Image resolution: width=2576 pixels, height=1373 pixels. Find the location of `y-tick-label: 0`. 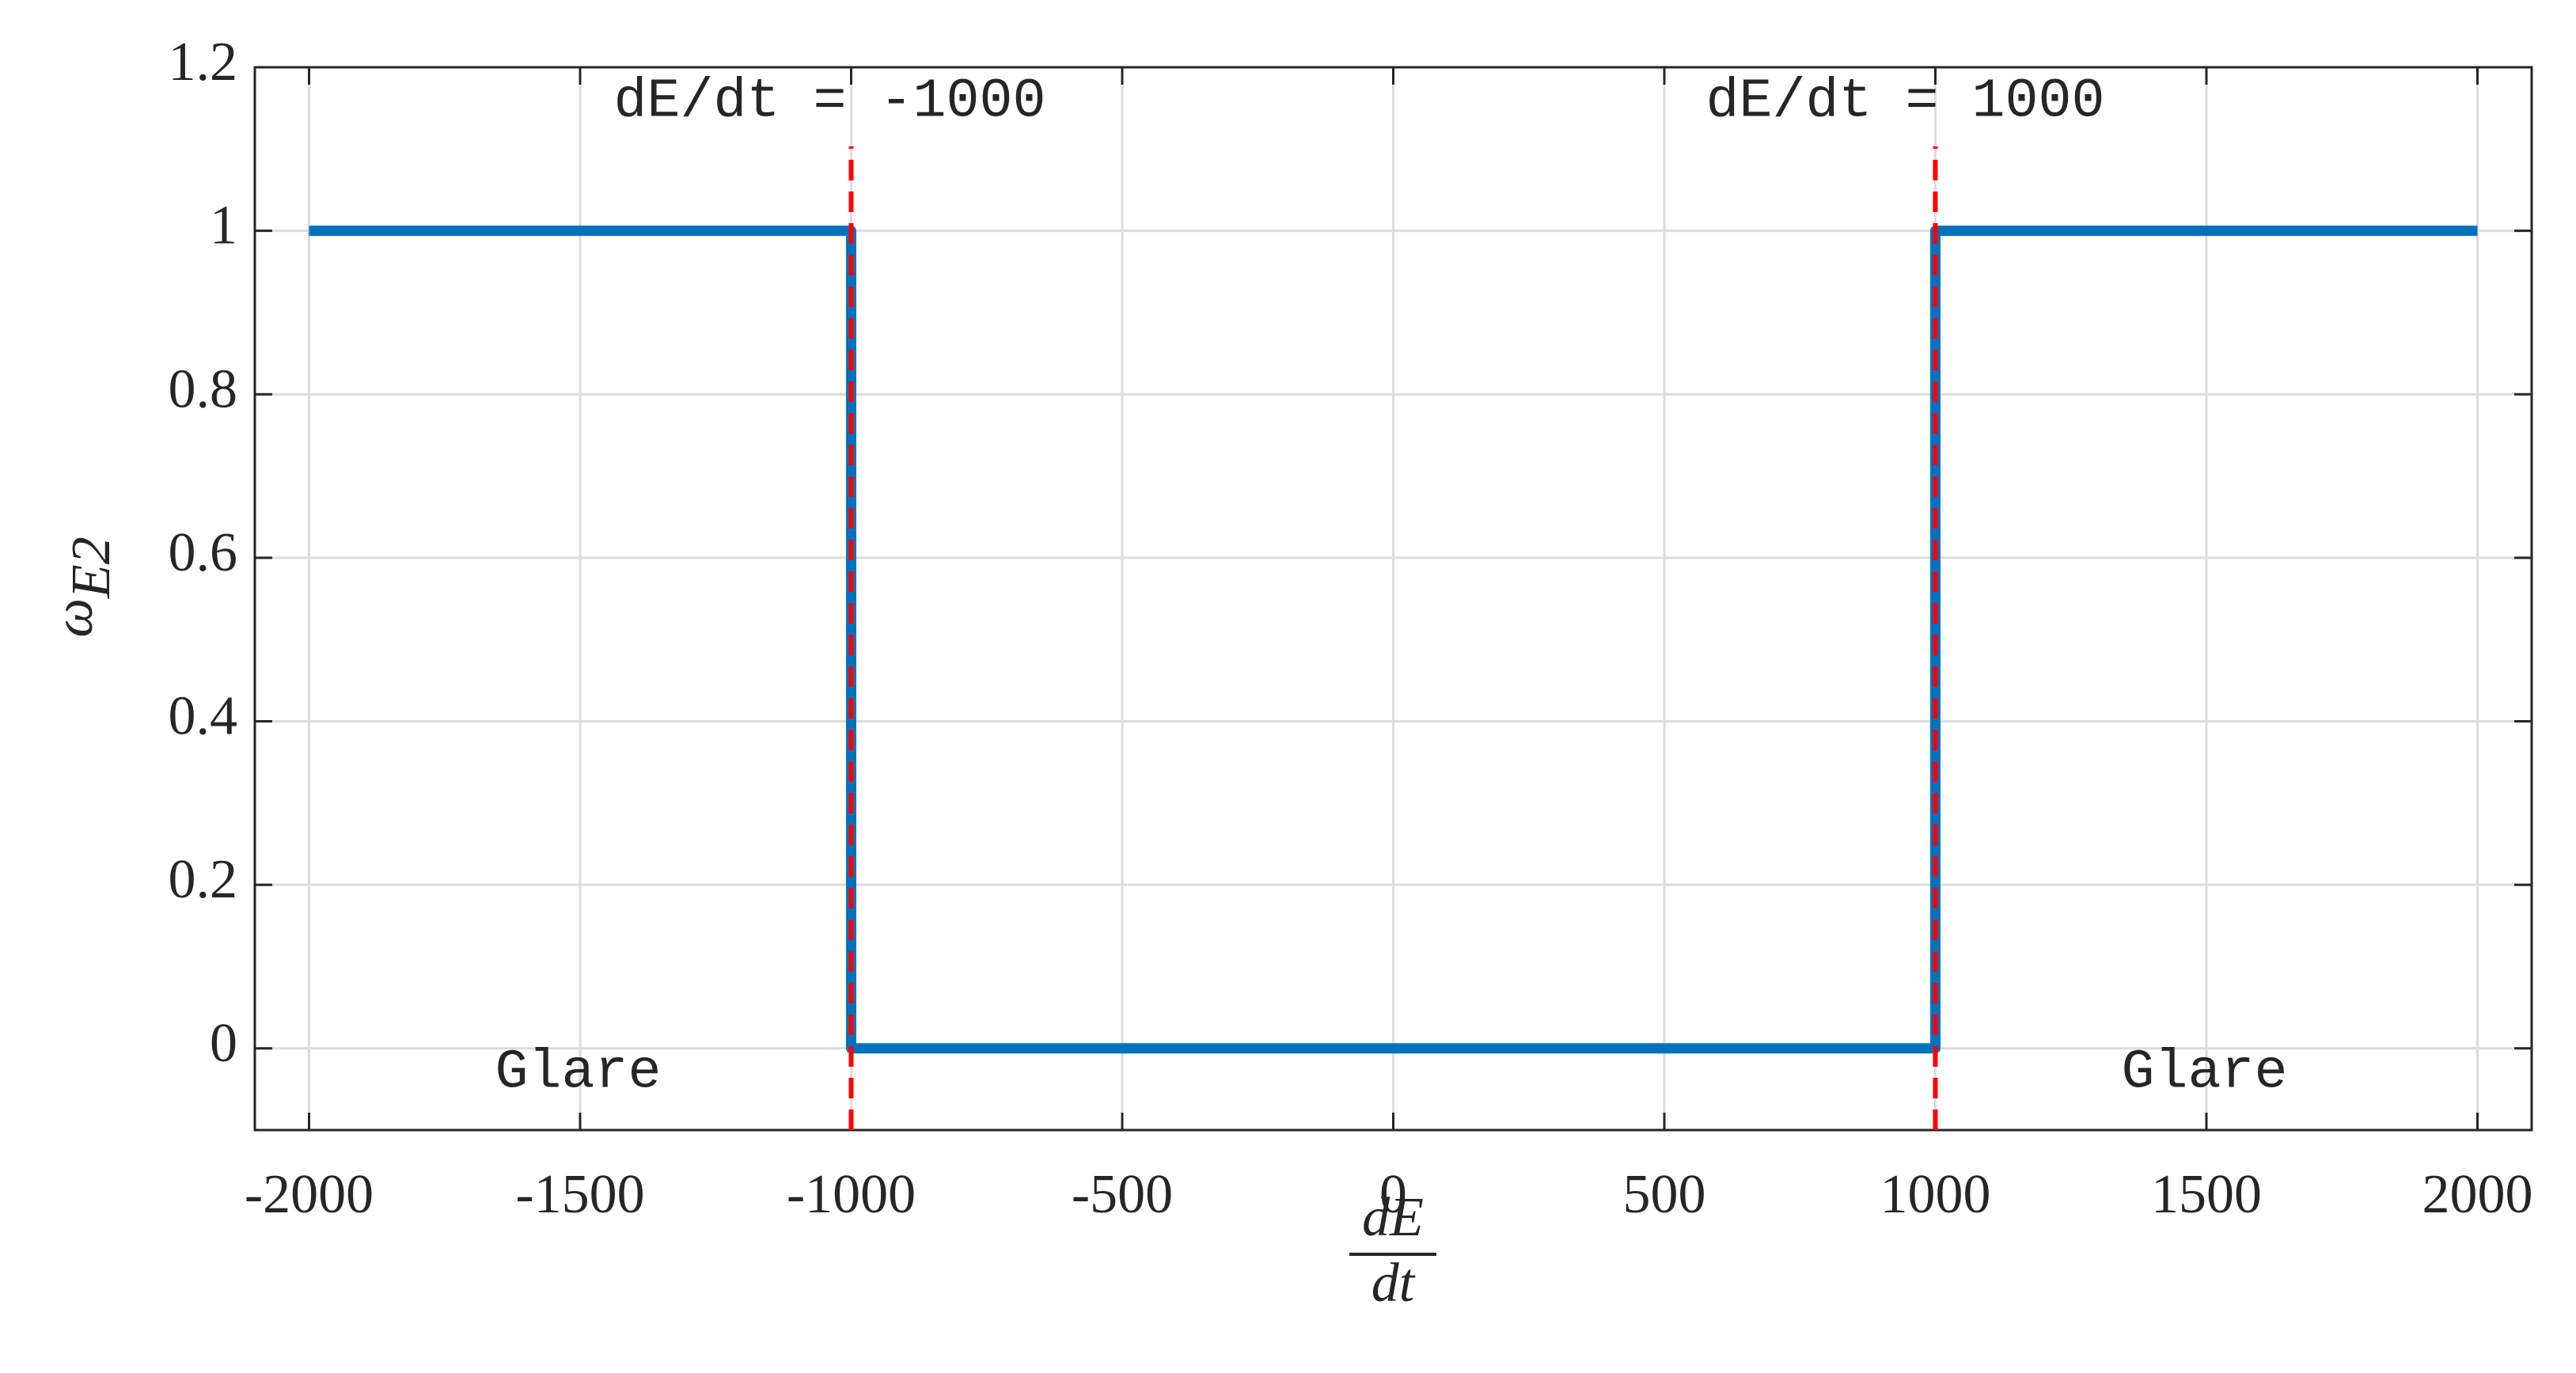

y-tick-label: 0 is located at coordinates (223, 1043).